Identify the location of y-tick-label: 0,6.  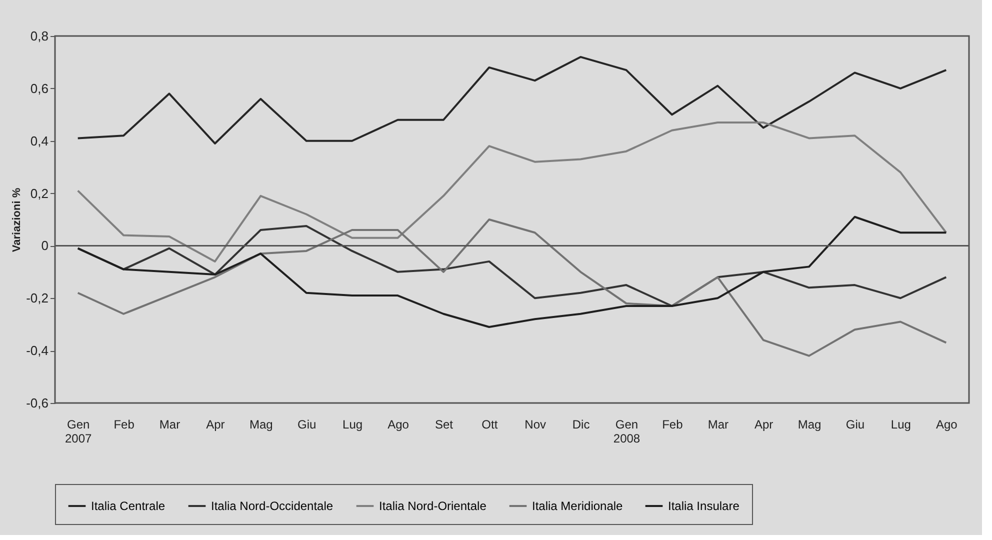
(39, 88).